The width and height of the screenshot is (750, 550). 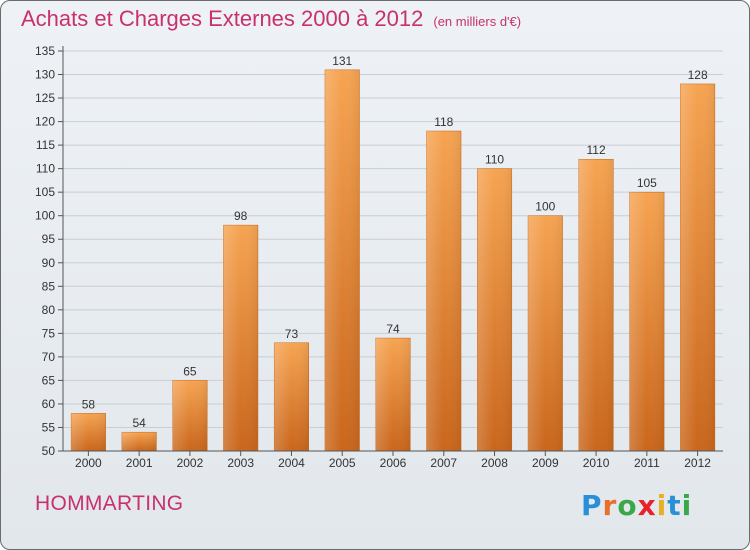 What do you see at coordinates (647, 183) in the screenshot?
I see `value-label: 105` at bounding box center [647, 183].